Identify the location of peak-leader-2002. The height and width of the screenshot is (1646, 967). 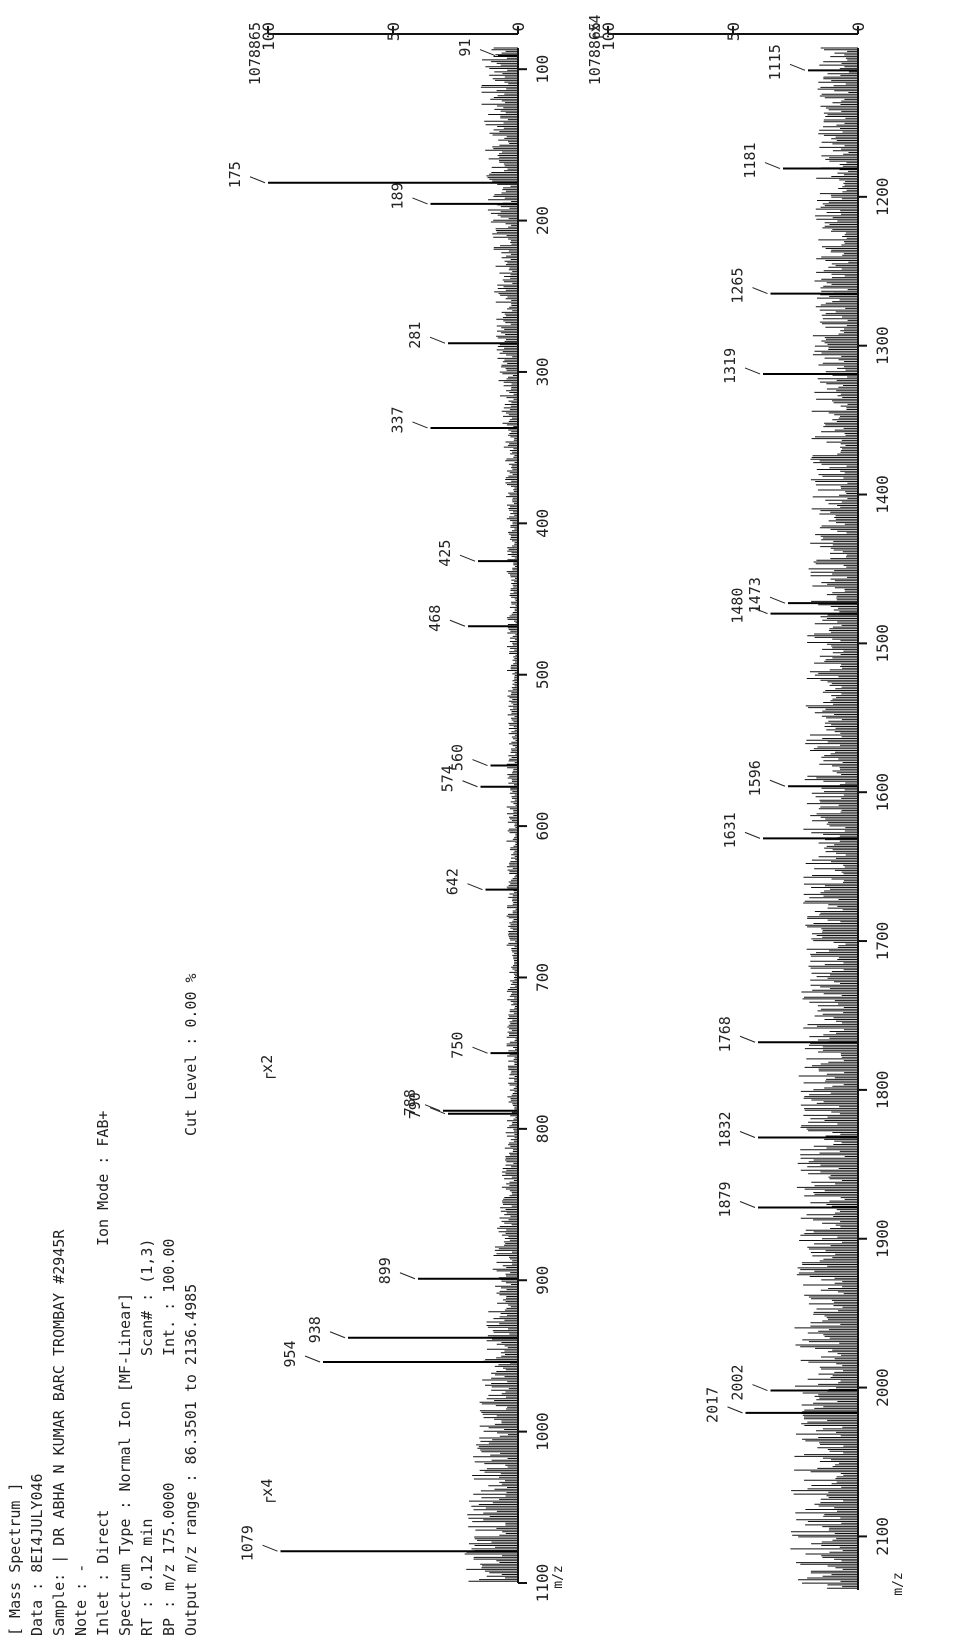
(760, 1388).